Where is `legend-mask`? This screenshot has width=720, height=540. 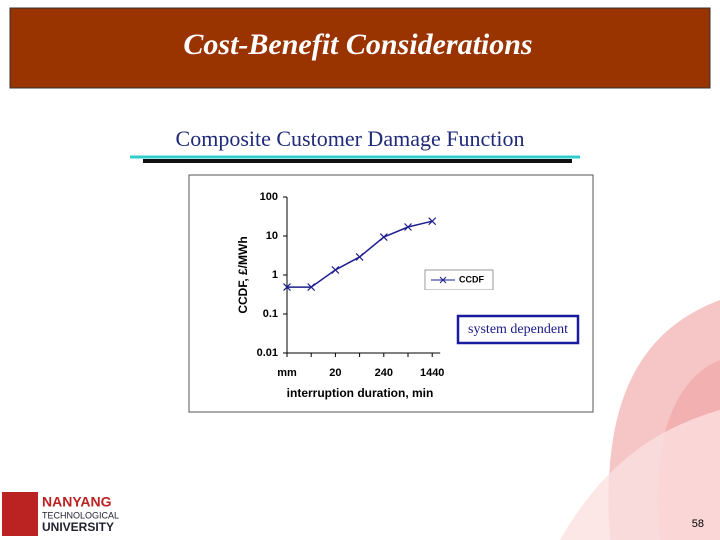 legend-mask is located at coordinates (459, 296).